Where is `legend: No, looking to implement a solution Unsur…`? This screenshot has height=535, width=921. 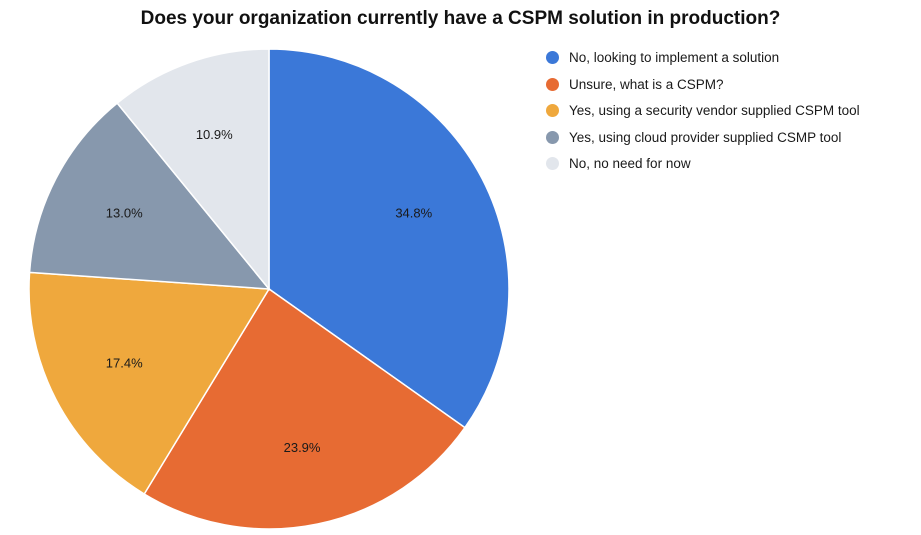 legend: No, looking to implement a solution Unsur… is located at coordinates (731, 113).